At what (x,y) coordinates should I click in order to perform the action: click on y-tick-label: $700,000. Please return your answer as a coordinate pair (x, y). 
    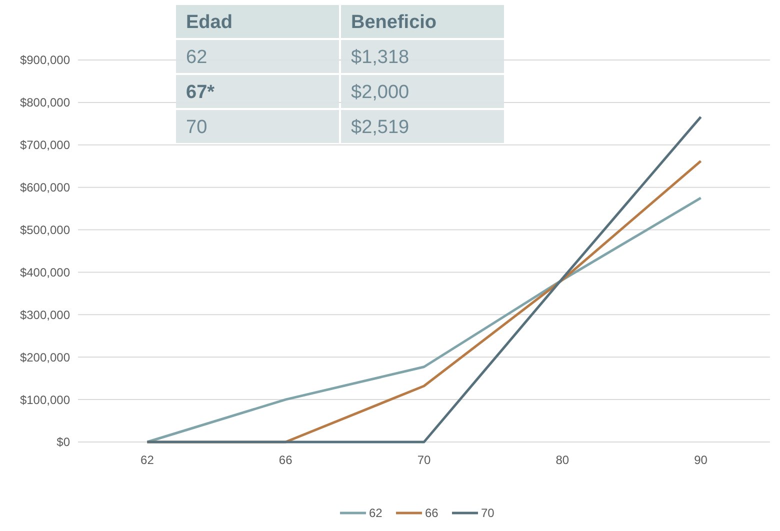
    Looking at the image, I should click on (45, 145).